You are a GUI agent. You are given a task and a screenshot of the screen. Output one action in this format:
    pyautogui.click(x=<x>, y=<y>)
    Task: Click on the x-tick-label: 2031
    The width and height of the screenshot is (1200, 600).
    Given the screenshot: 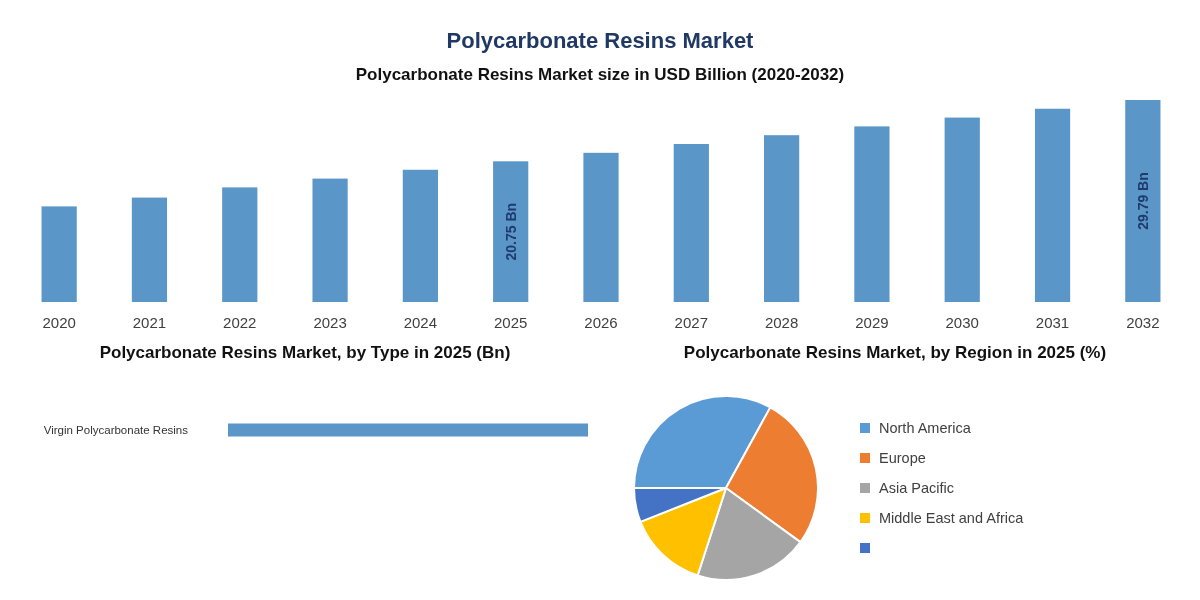 What is the action you would take?
    pyautogui.click(x=1052, y=322)
    